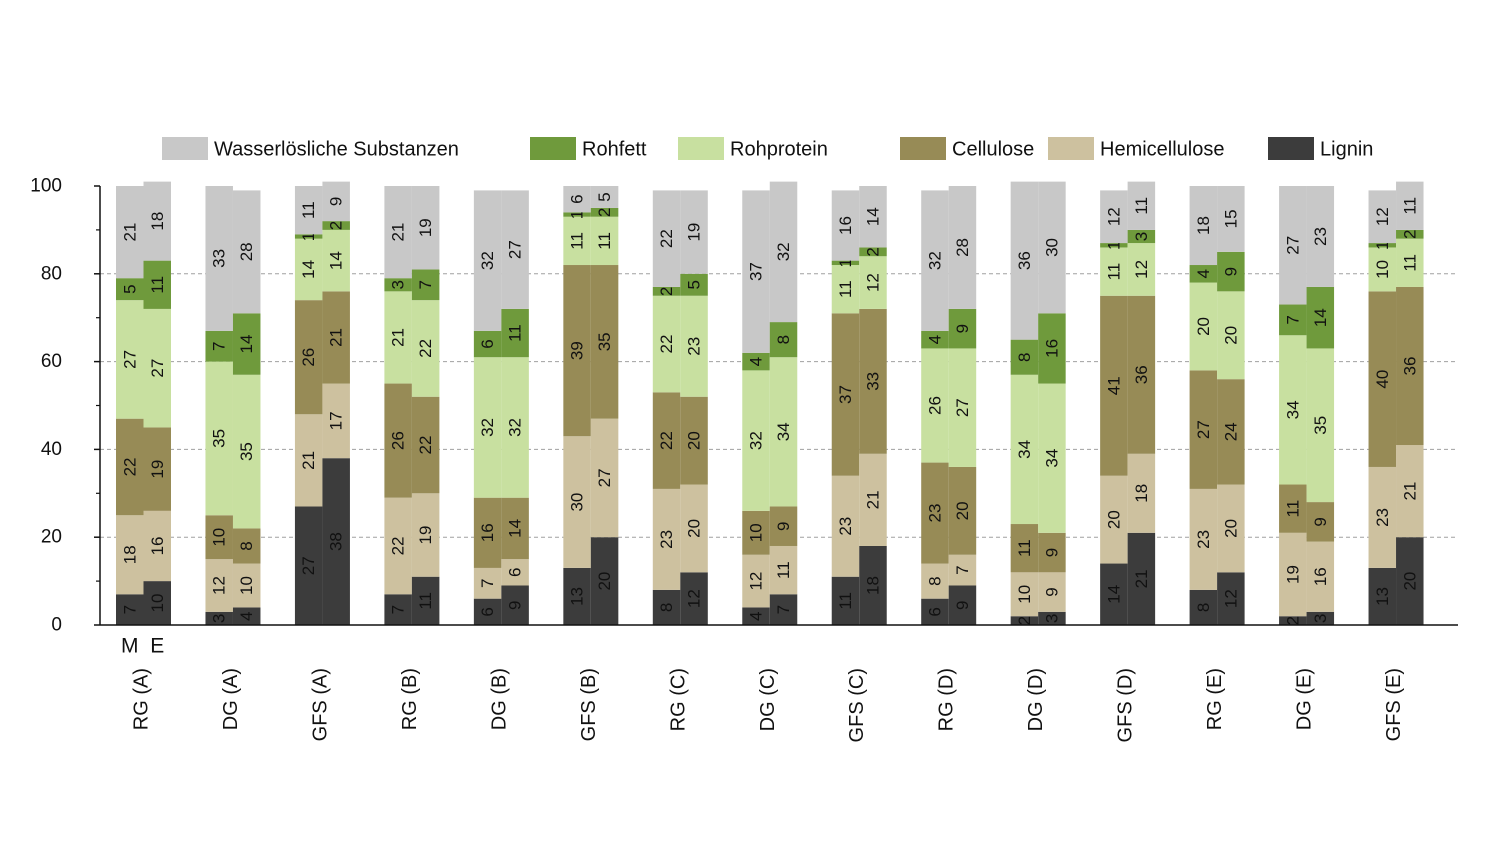 The height and width of the screenshot is (850, 1500). Describe the element at coordinates (577, 350) in the screenshot. I see `data-label: 39` at that location.